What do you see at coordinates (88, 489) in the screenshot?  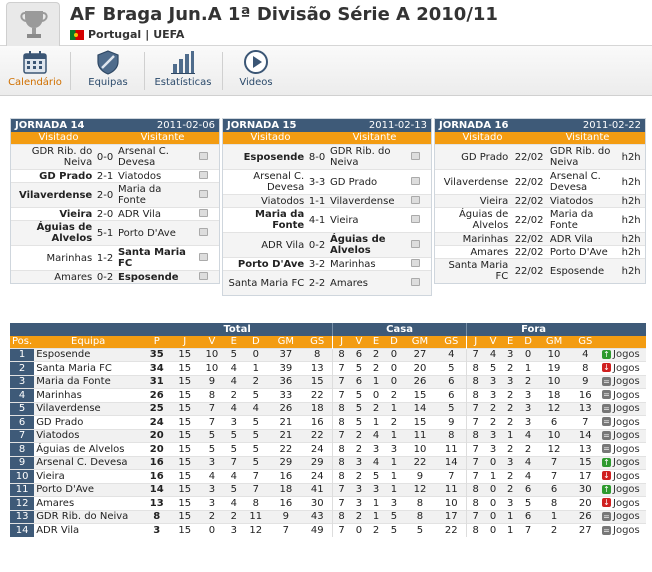 I see `team-name: Porto D'Ave` at bounding box center [88, 489].